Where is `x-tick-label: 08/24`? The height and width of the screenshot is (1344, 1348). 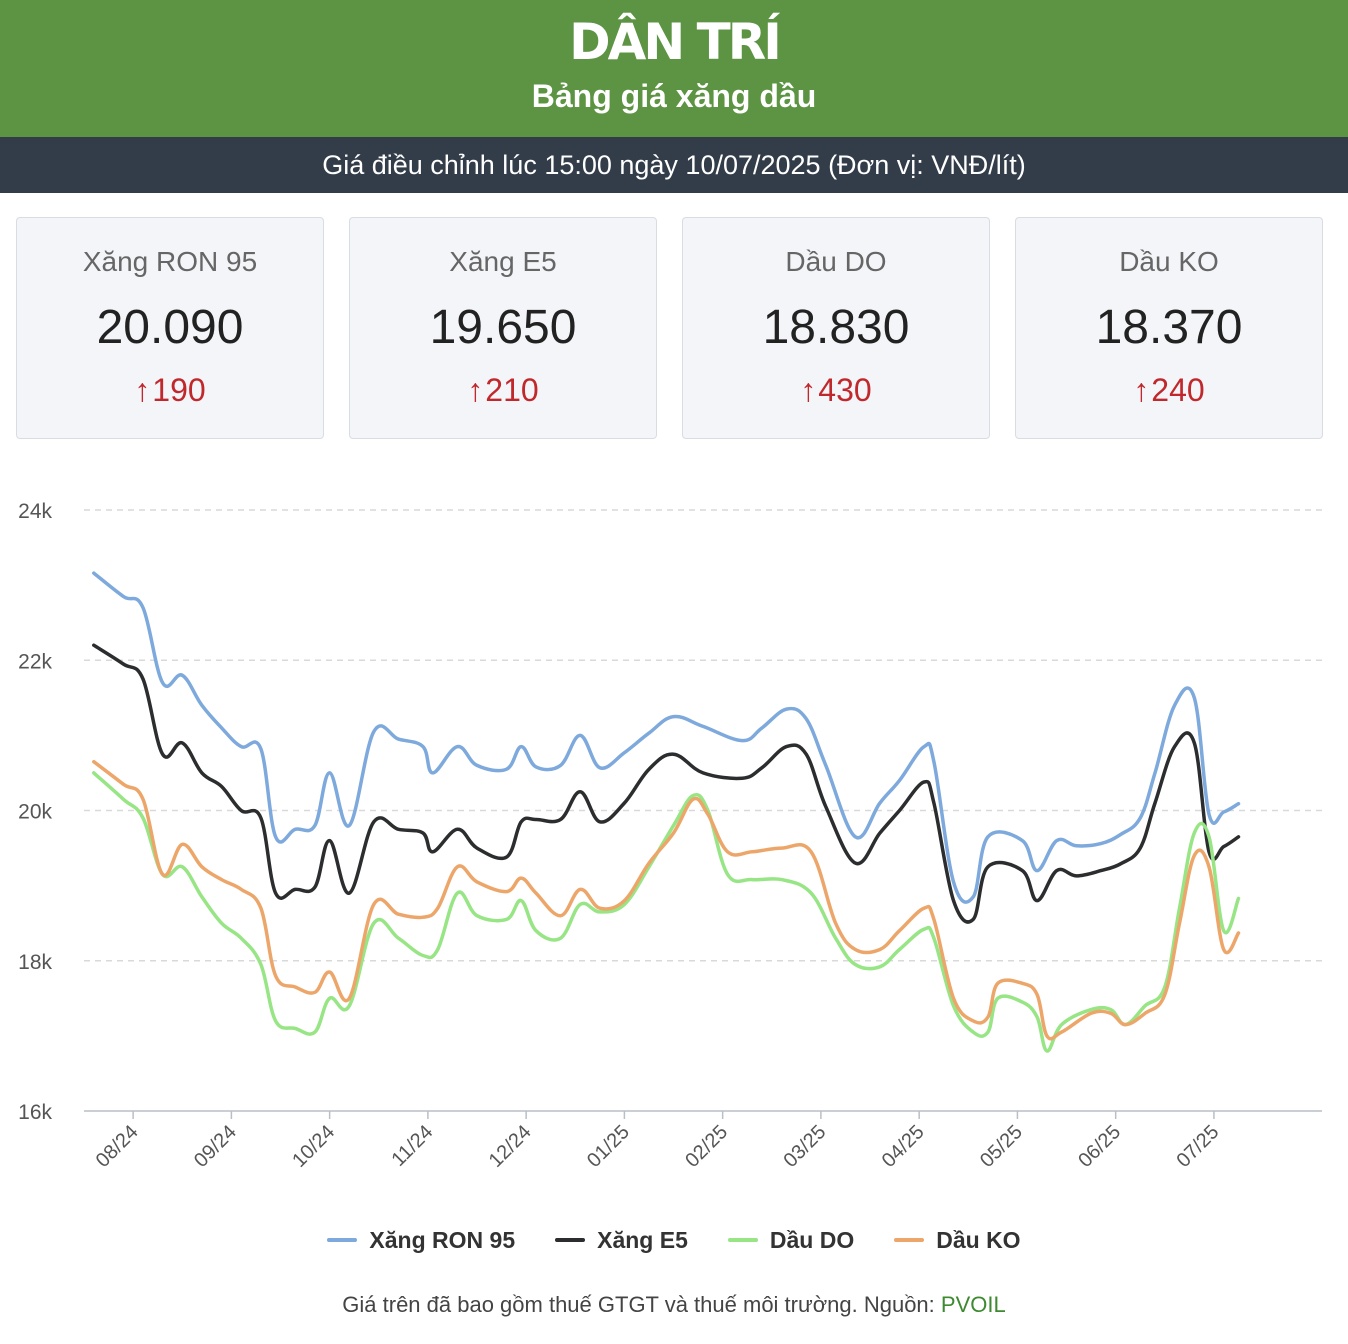 x-tick-label: 08/24 is located at coordinates (117, 1146).